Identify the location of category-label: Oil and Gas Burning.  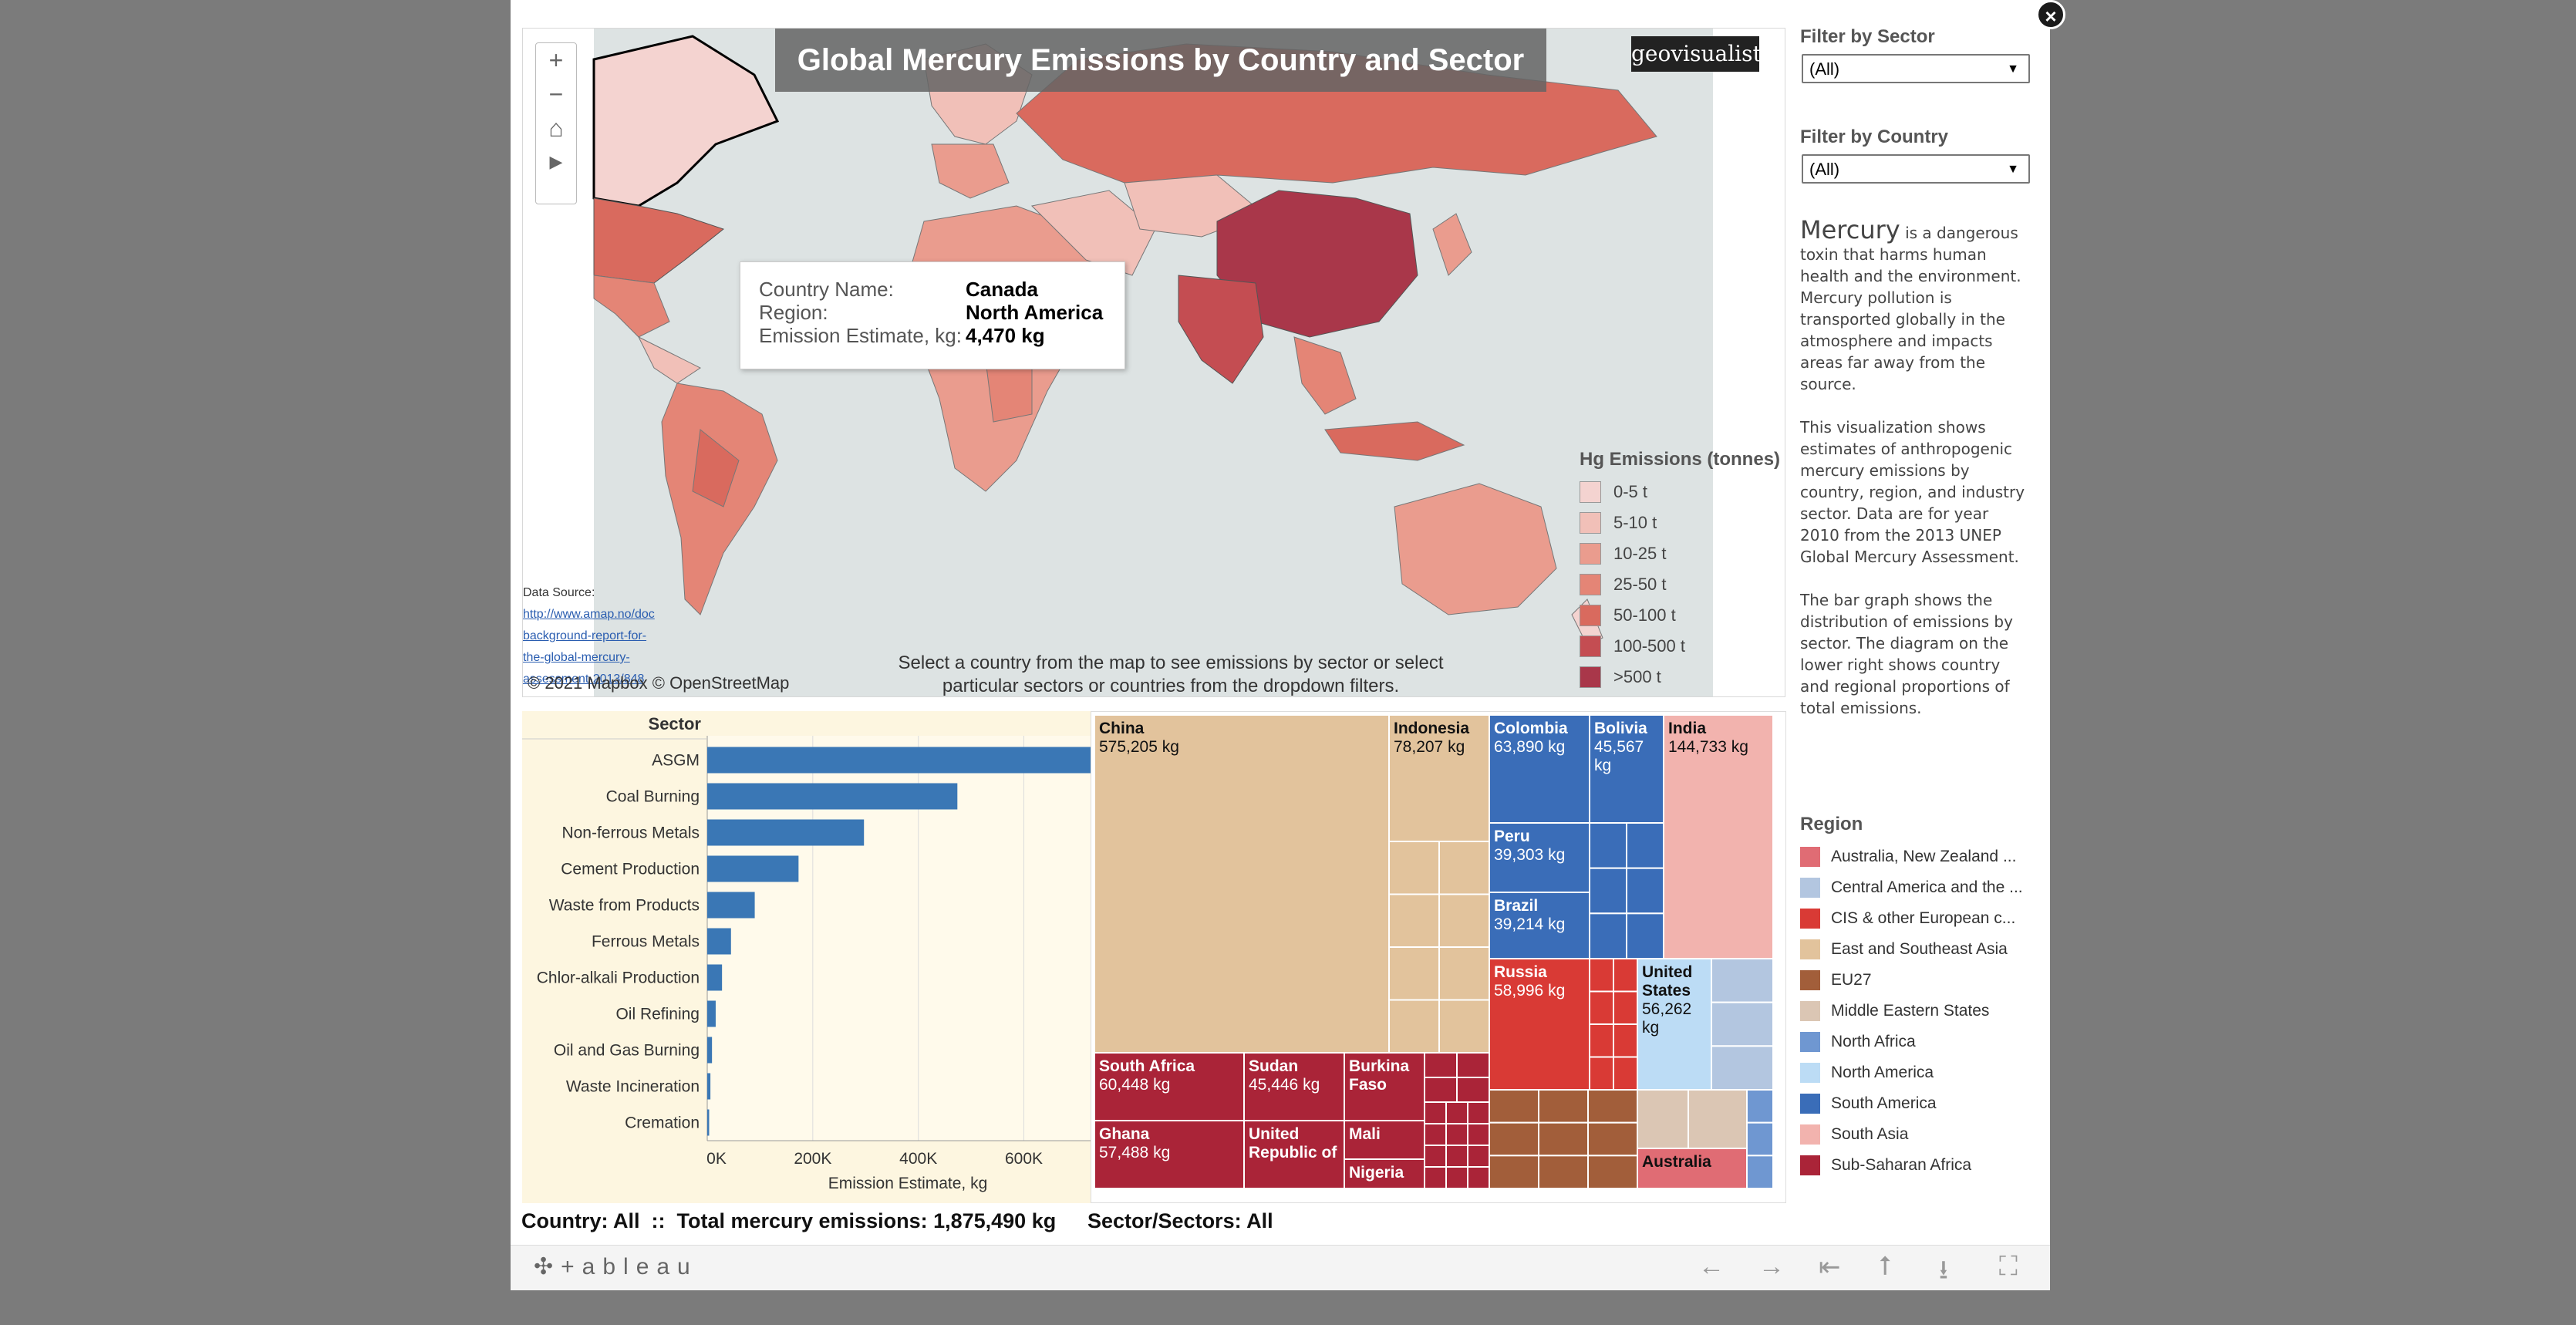
(627, 1051).